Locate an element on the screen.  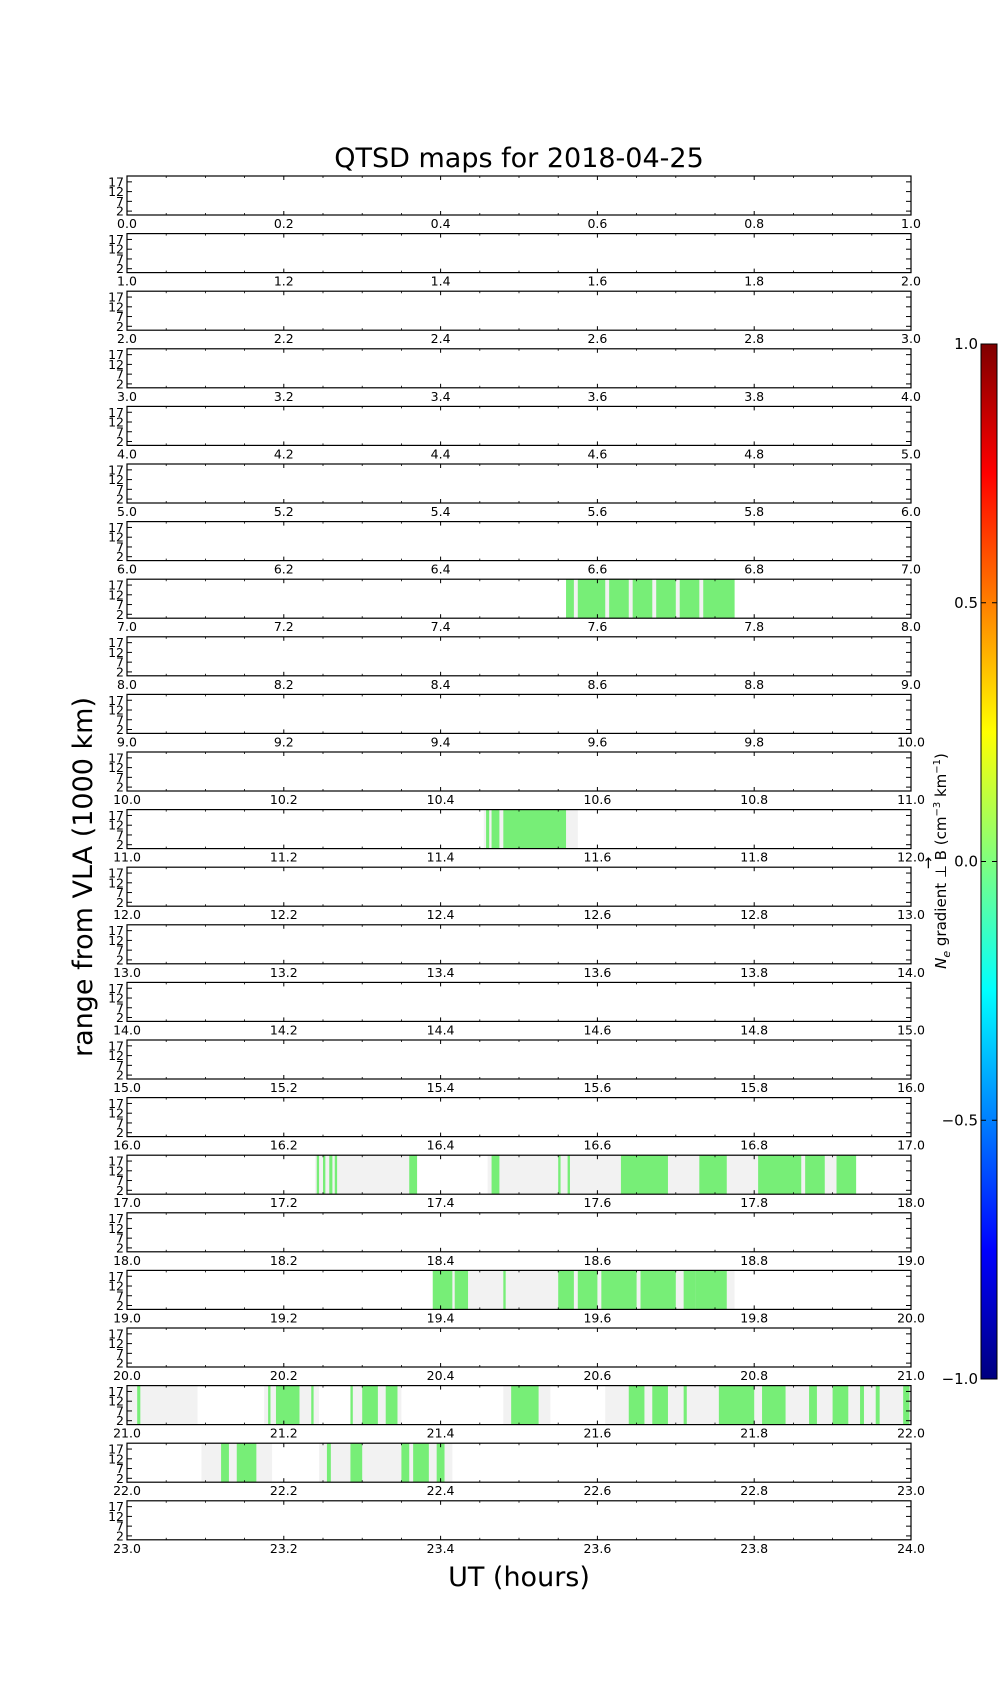
x-tick-label: 20.4 is located at coordinates (441, 1375).